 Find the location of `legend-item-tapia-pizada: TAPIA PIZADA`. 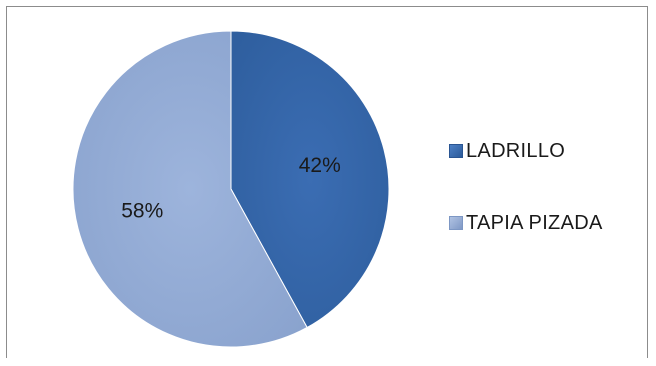

legend-item-tapia-pizada: TAPIA PIZADA is located at coordinates (526, 223).